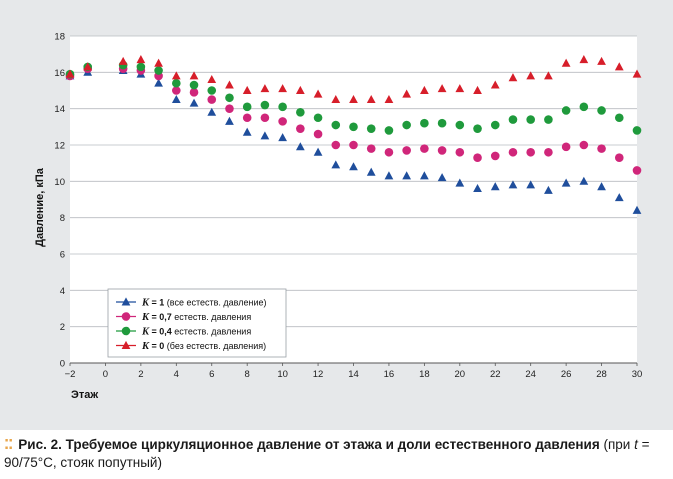  I want to click on caption-t-variable: t, so click(636, 444).